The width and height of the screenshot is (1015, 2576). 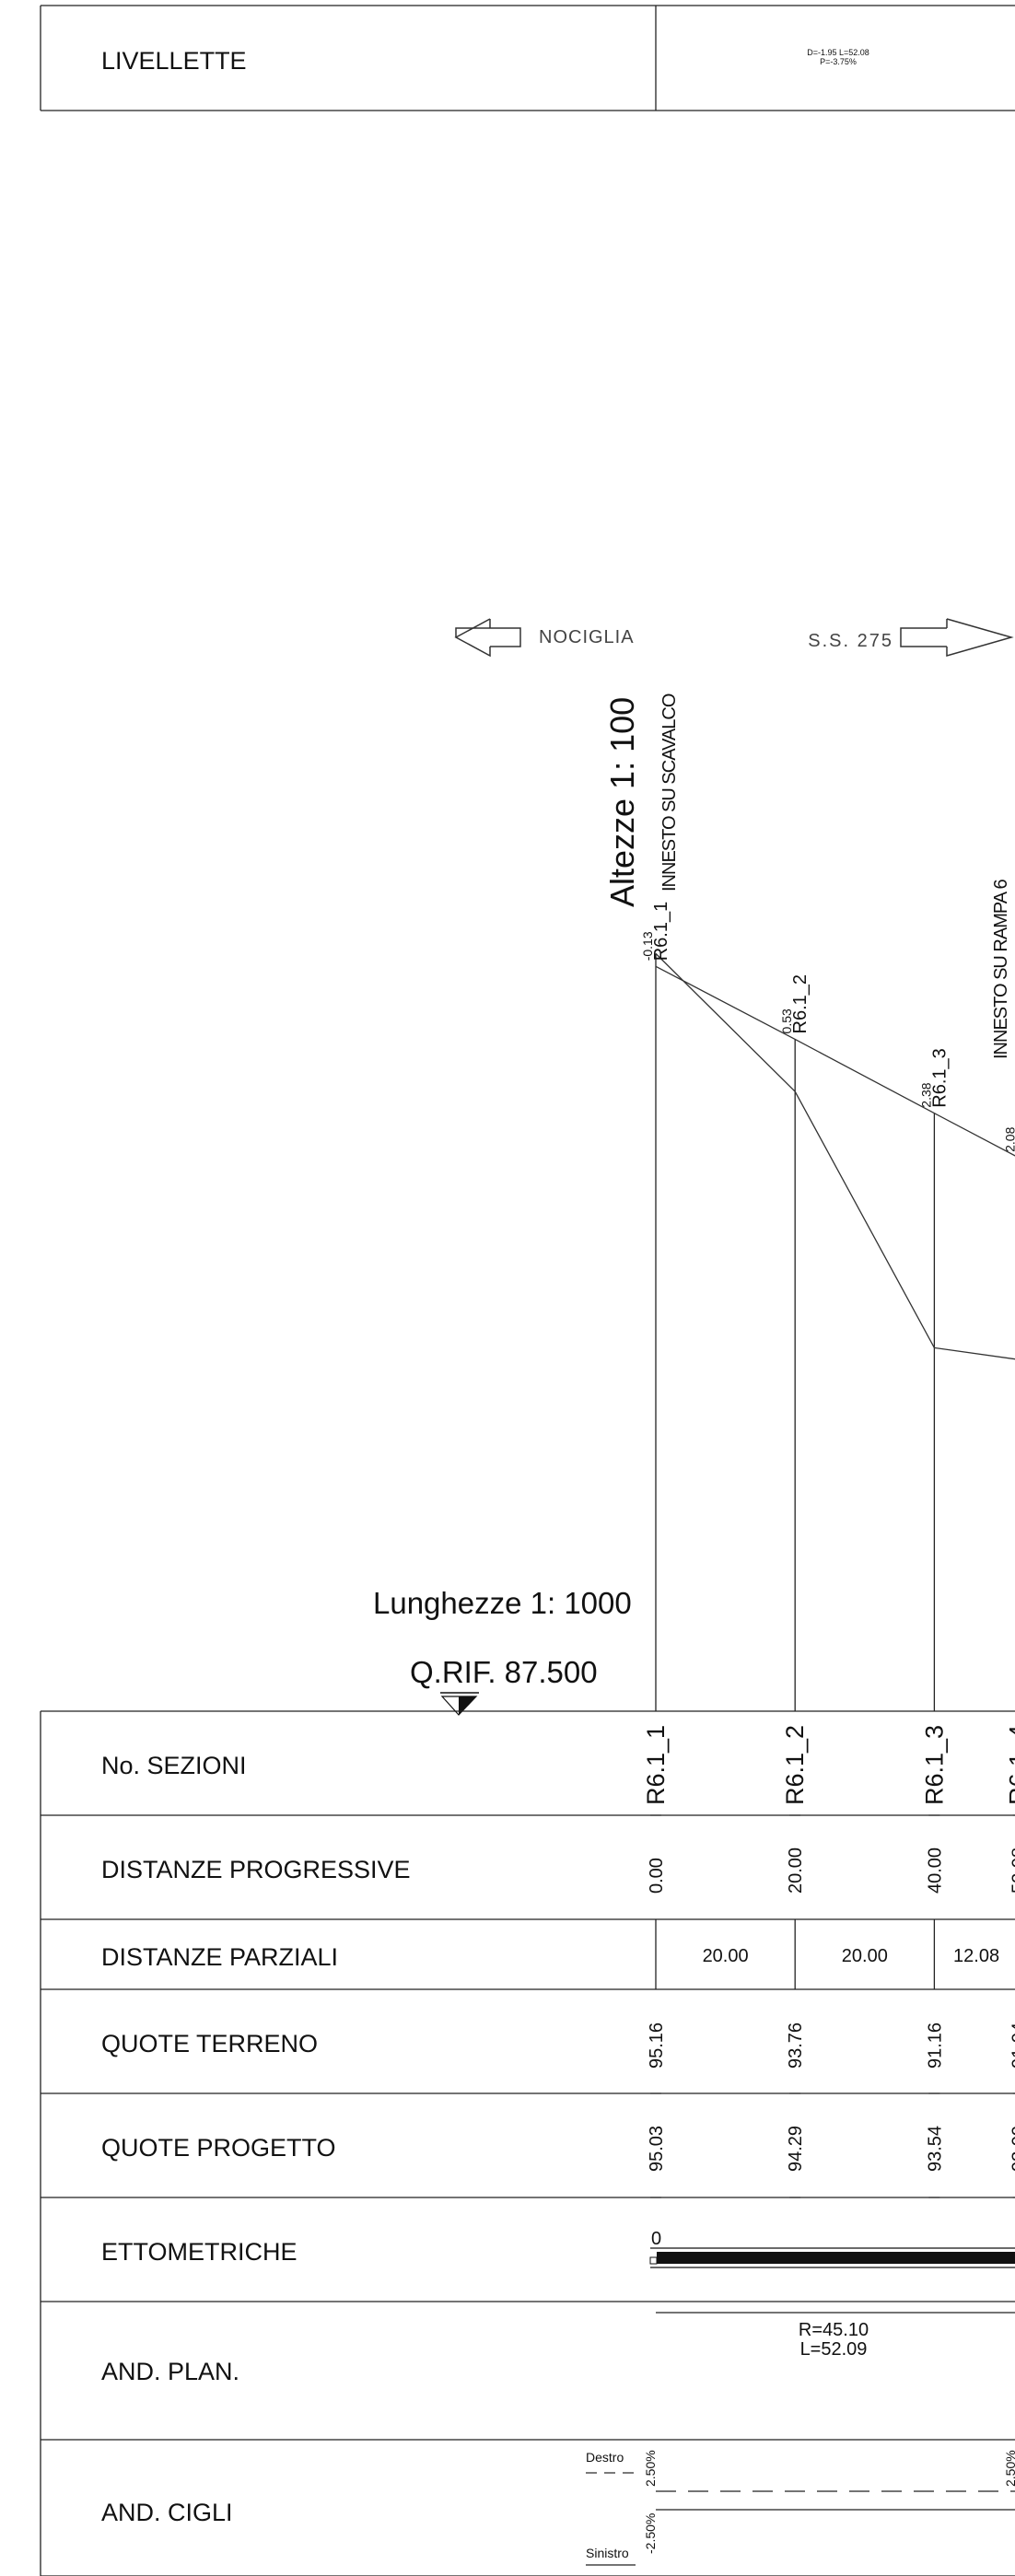 What do you see at coordinates (504, 1672) in the screenshot?
I see `reference-level-label: Q.RIF. 87.500` at bounding box center [504, 1672].